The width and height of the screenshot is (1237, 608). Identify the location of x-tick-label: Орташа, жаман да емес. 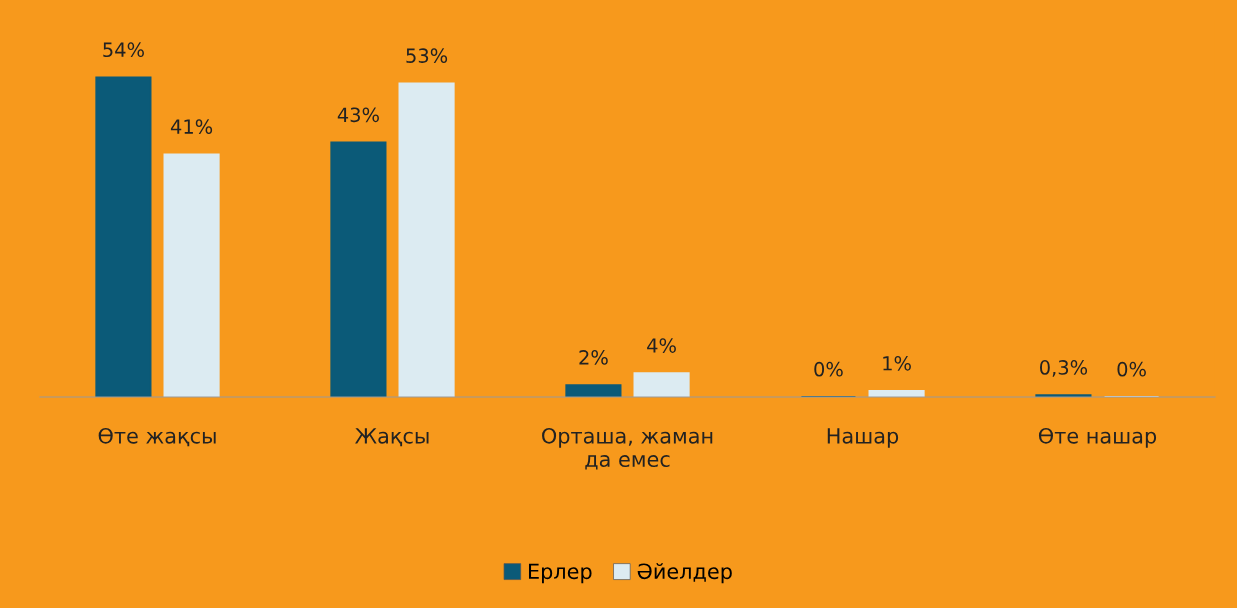
(627, 448).